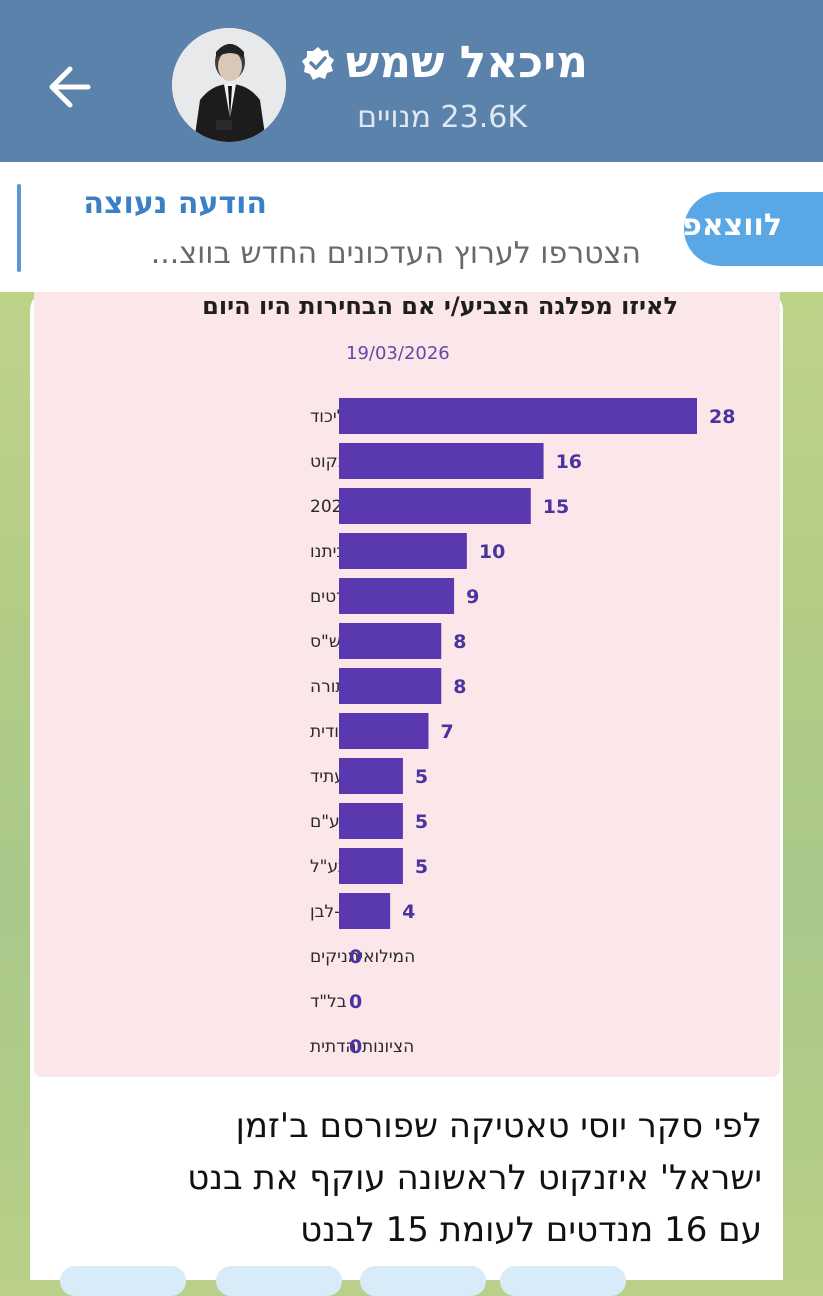 Image resolution: width=823 pixels, height=1296 pixels. Describe the element at coordinates (466, 62) in the screenshot. I see `channel-name: מיכאל שמש` at that location.